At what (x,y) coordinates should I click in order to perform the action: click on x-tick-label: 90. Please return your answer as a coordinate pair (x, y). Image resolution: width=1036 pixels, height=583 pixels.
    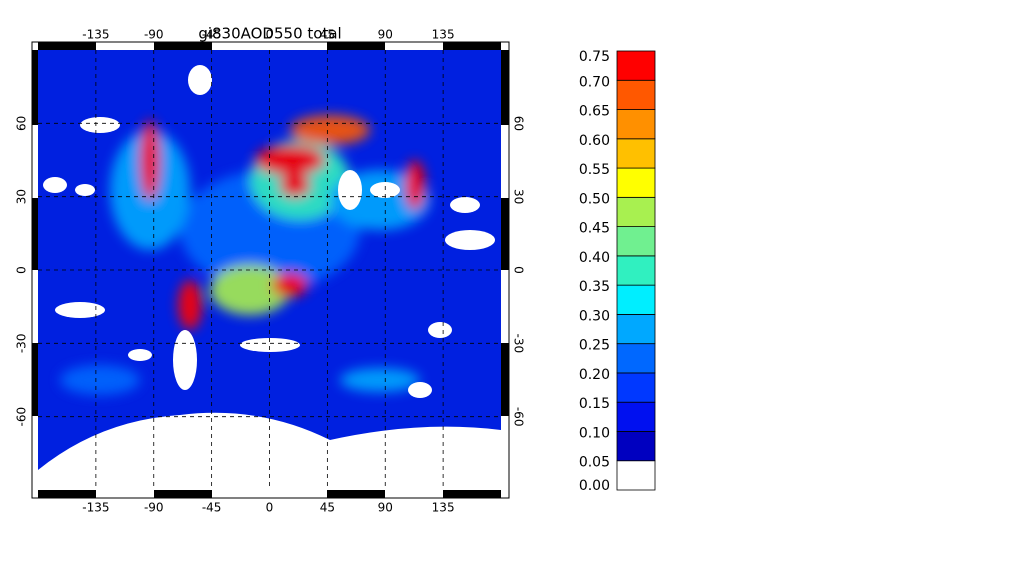
    Looking at the image, I should click on (385, 508).